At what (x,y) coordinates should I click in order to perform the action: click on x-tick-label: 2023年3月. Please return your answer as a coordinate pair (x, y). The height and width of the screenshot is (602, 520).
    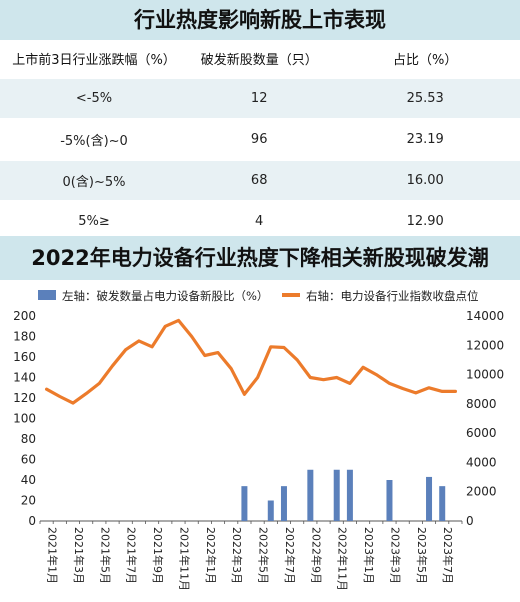
    Looking at the image, I should click on (395, 555).